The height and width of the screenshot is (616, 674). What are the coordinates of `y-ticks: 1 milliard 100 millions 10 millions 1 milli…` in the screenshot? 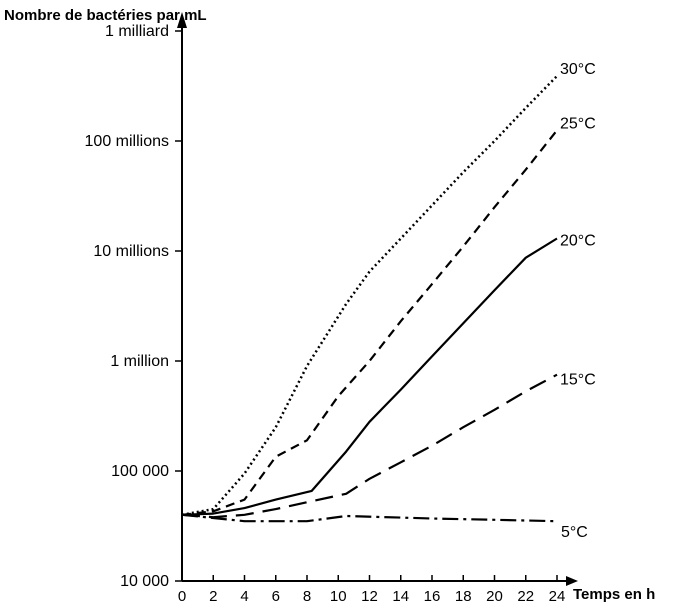 It's located at (133, 306).